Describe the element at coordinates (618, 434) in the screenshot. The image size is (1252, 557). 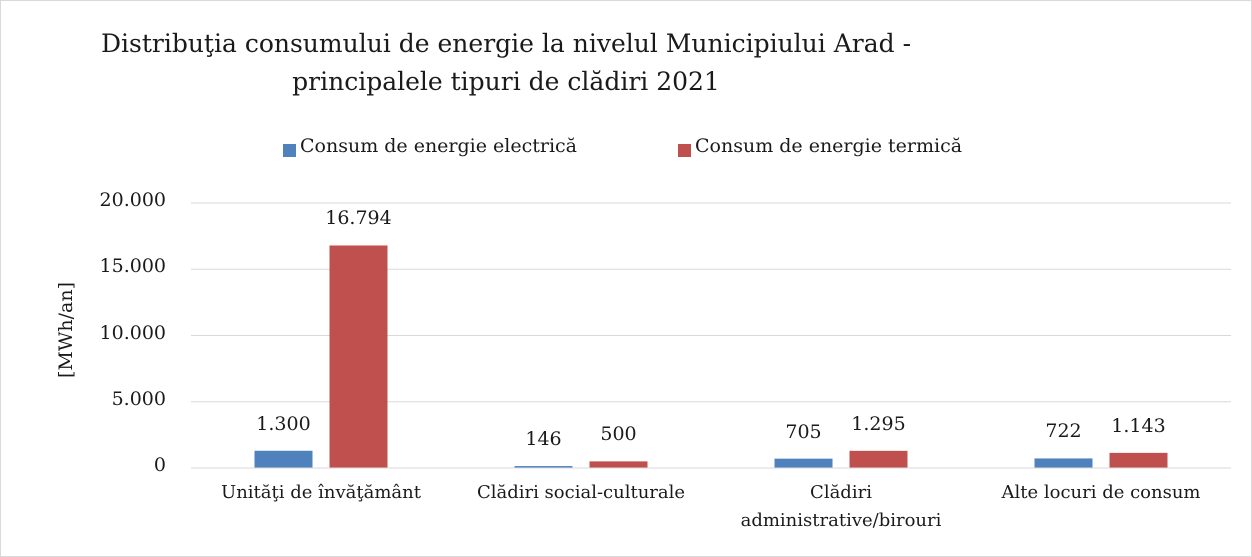
I see `data-label: 500` at that location.